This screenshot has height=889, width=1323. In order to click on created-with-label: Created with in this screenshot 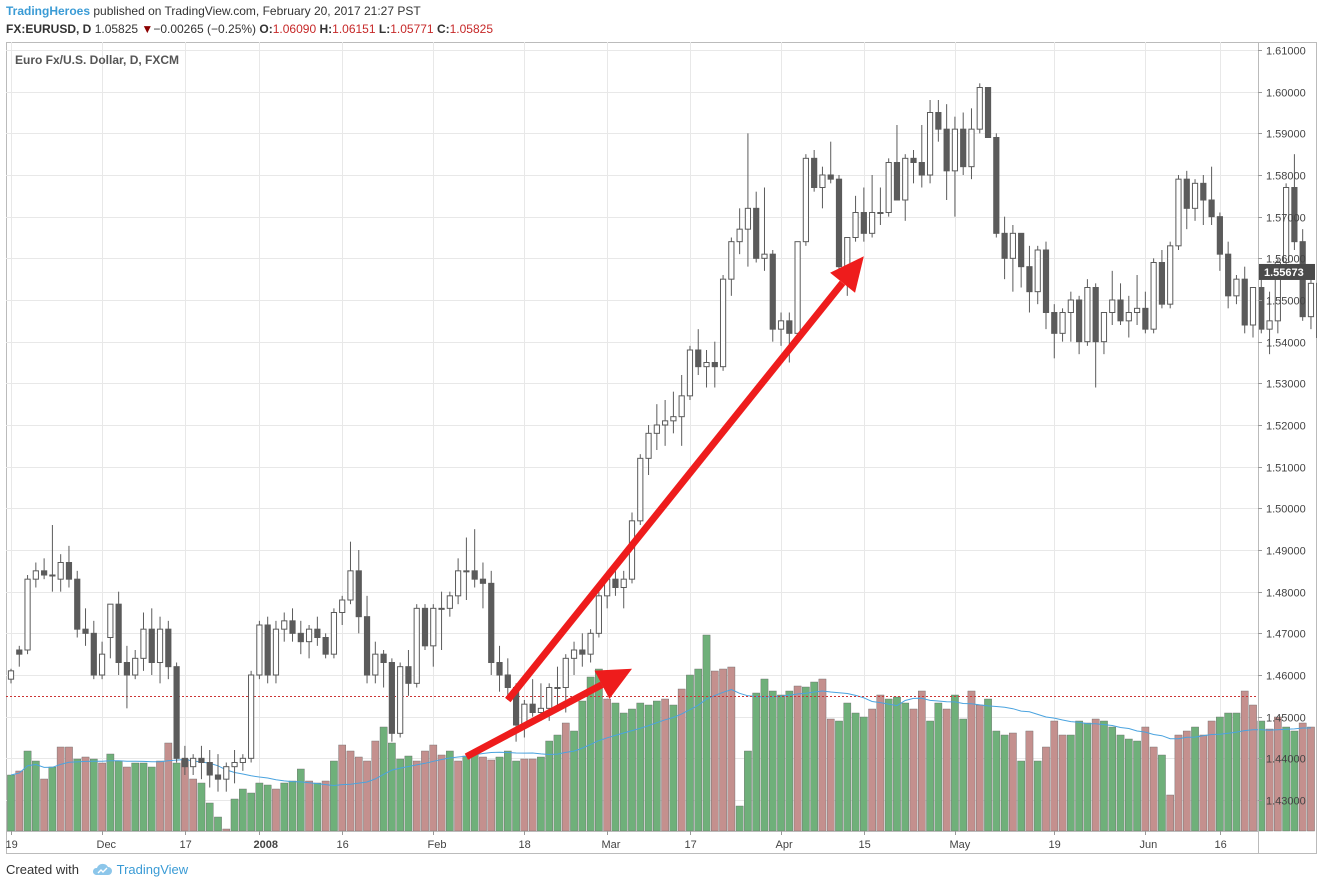, I will do `click(42, 869)`.